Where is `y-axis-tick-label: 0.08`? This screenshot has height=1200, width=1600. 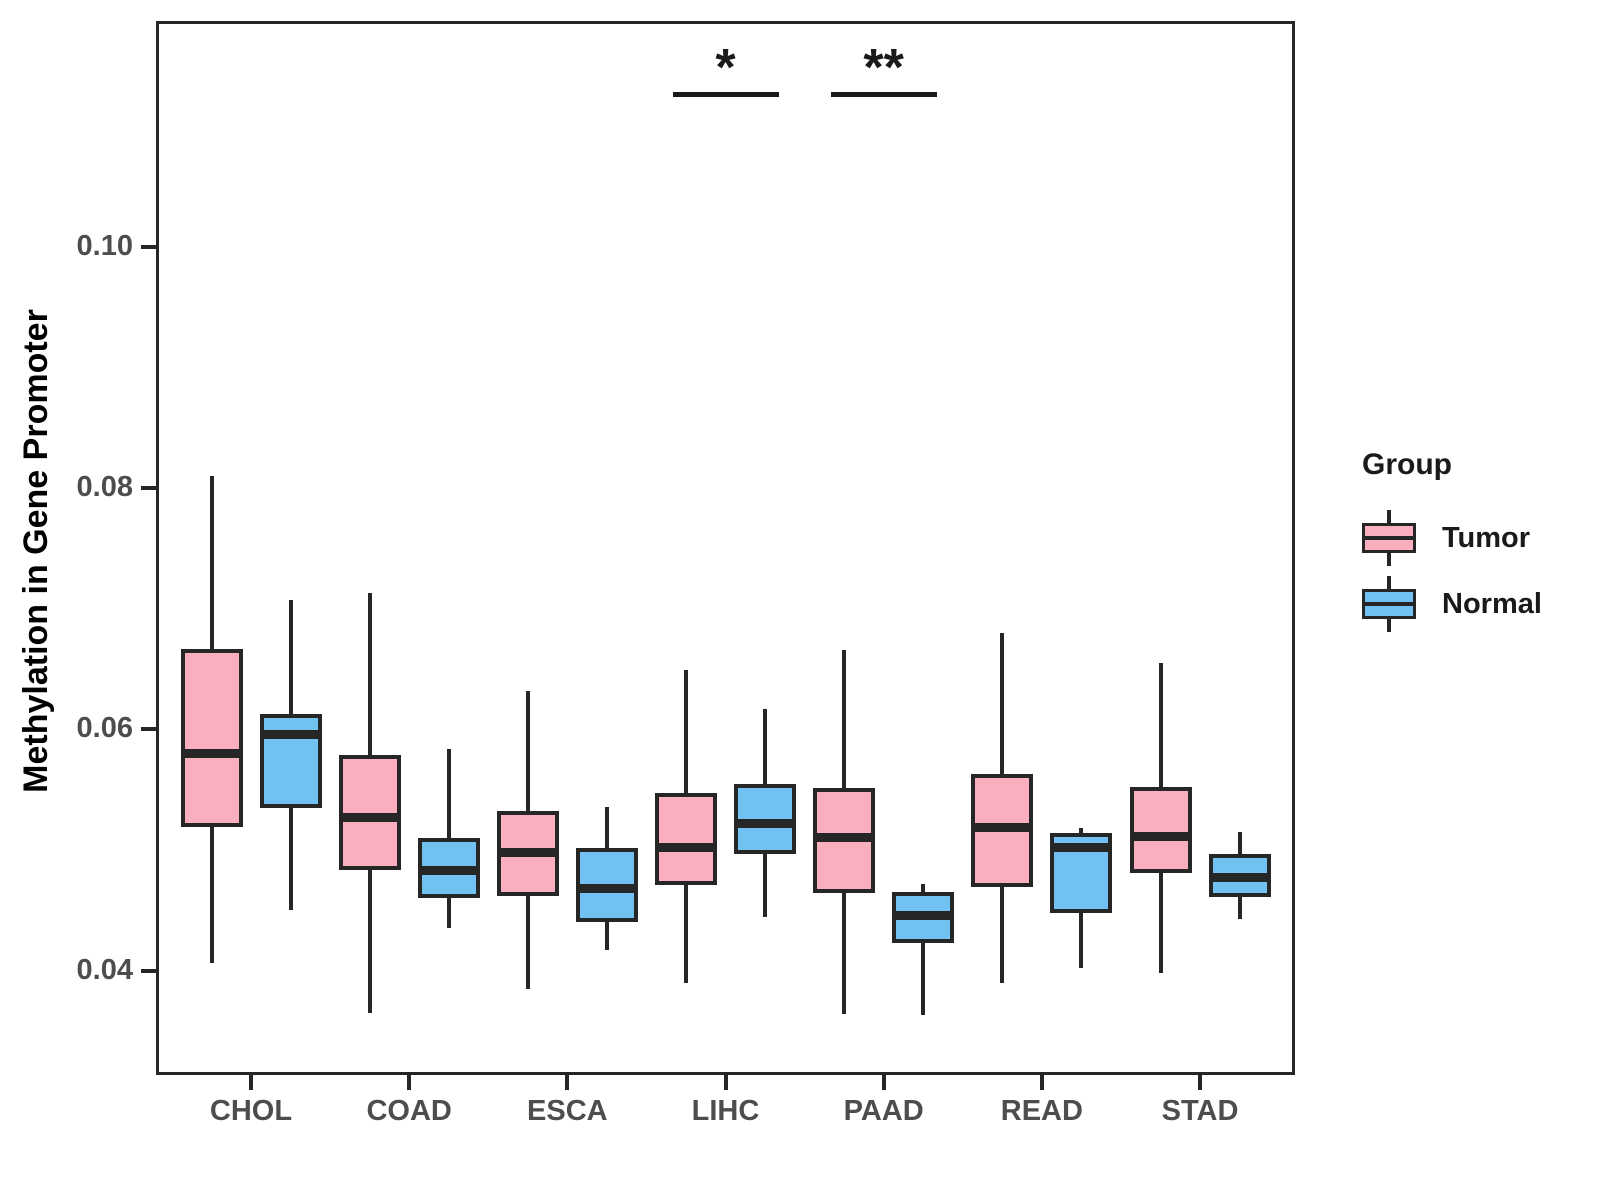 y-axis-tick-label: 0.08 is located at coordinates (104, 487).